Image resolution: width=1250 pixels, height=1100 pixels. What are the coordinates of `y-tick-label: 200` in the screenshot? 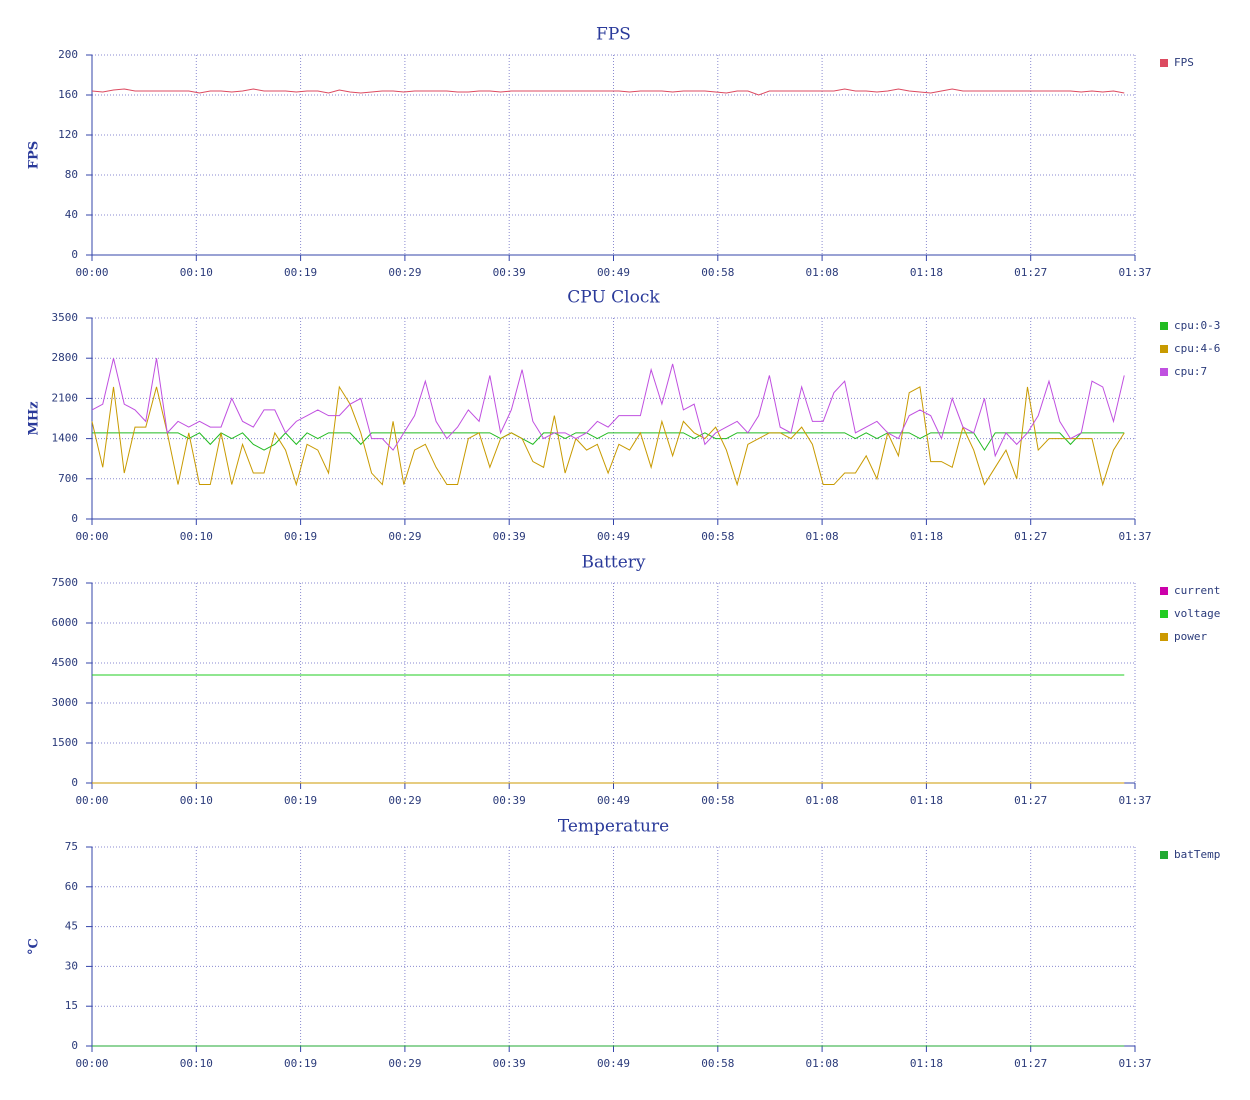 It's located at (68, 54).